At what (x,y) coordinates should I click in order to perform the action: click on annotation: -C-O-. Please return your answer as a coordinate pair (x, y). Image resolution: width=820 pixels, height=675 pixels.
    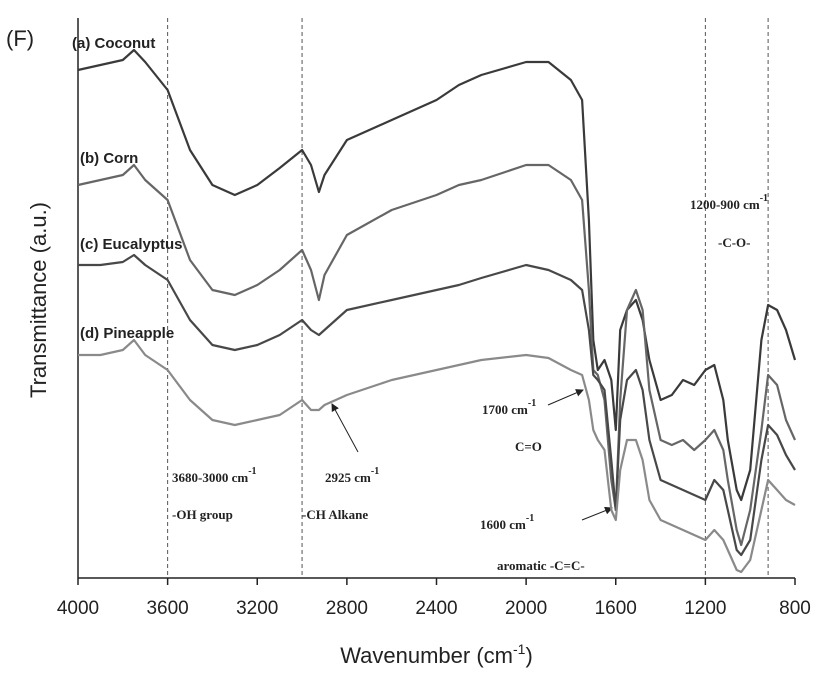
    Looking at the image, I should click on (734, 242).